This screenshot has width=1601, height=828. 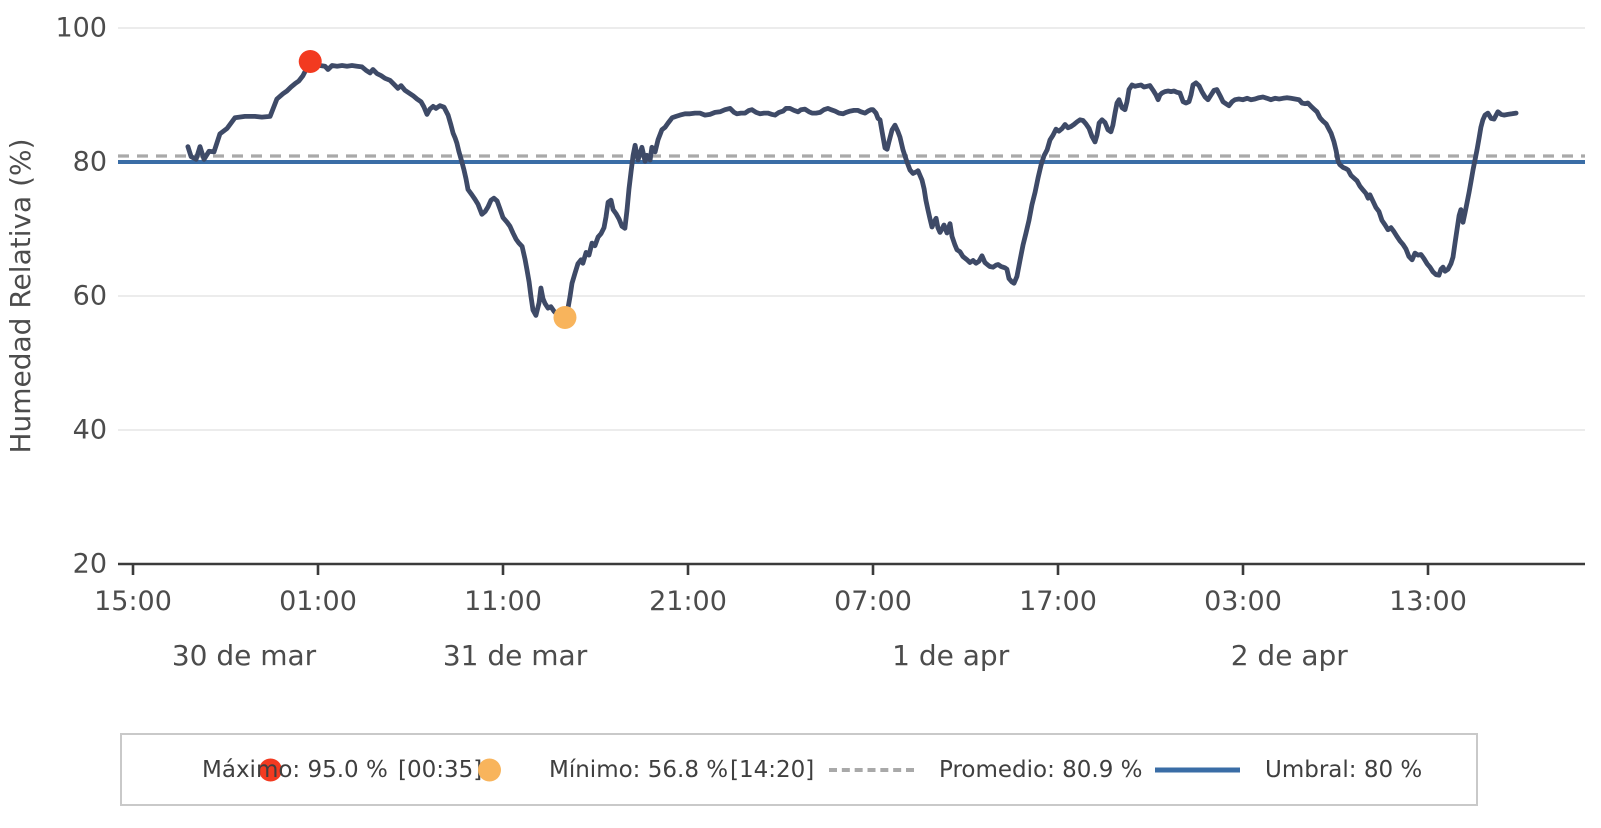 What do you see at coordinates (688, 601) in the screenshot?
I see `x-tick-label: 21:00` at bounding box center [688, 601].